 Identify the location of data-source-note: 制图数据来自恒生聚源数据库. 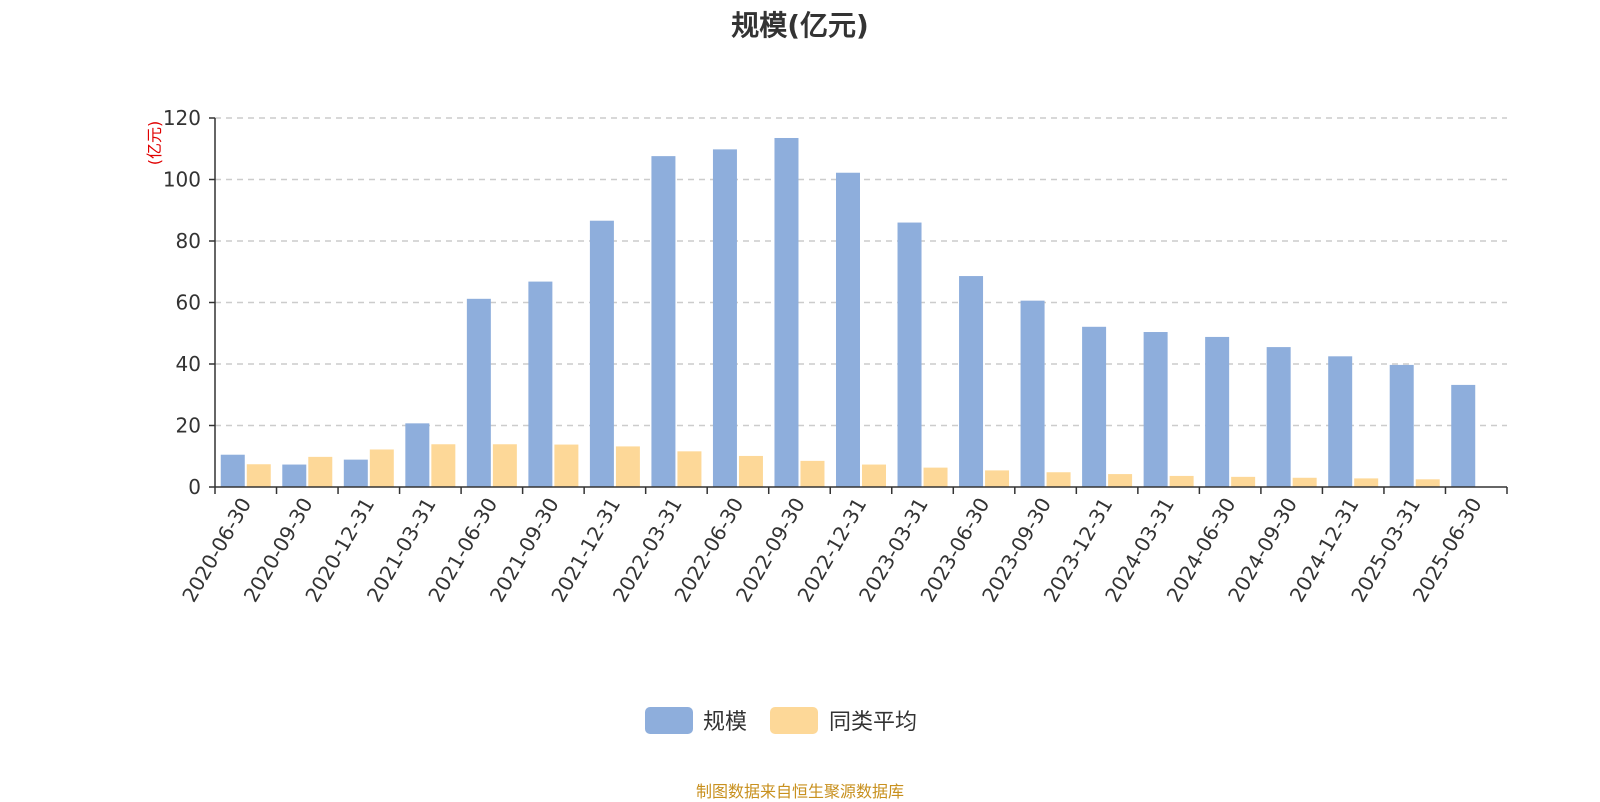
(799, 791).